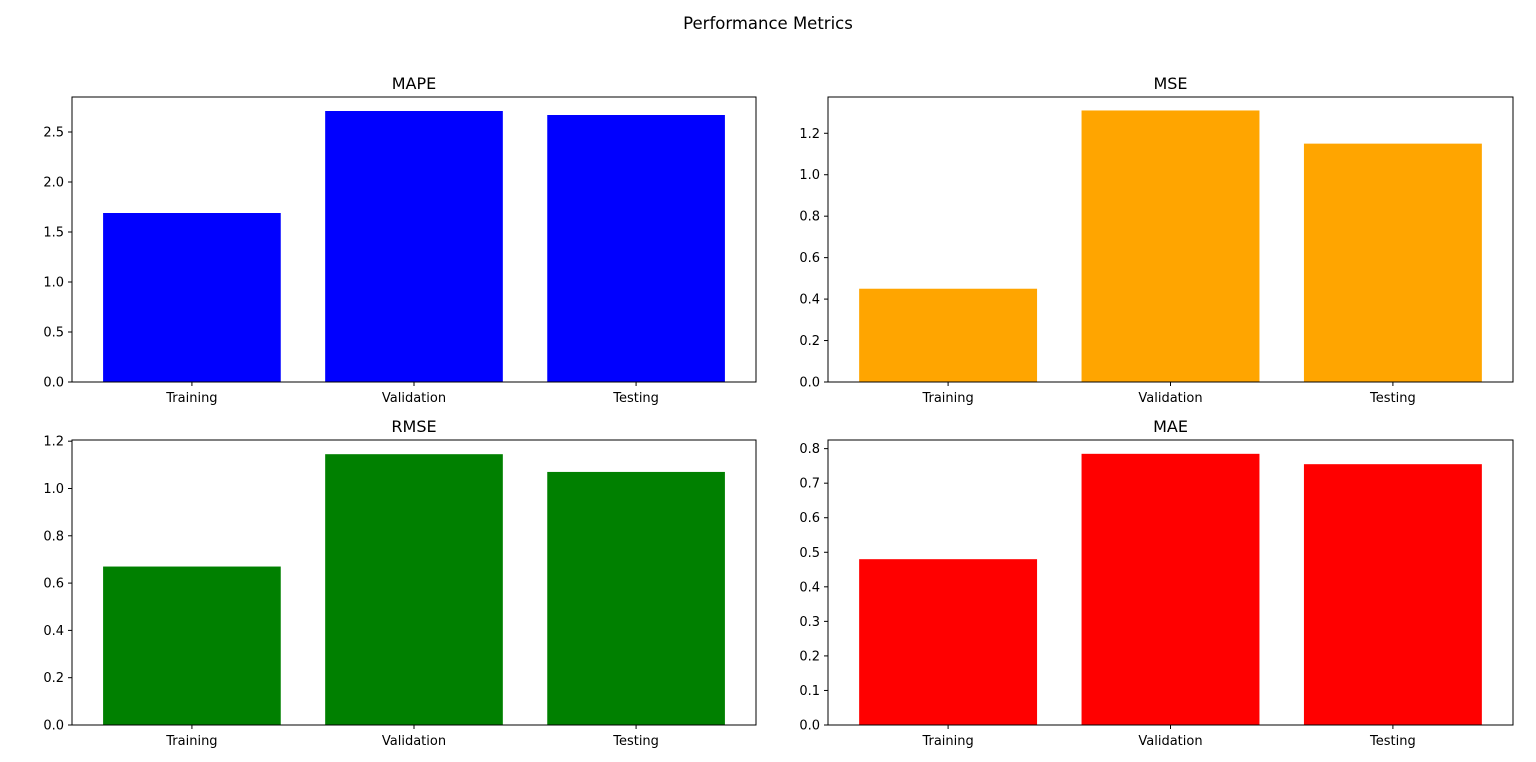 The height and width of the screenshot is (762, 1536). I want to click on mse-xtick-label-testing: Testing, so click(1392, 398).